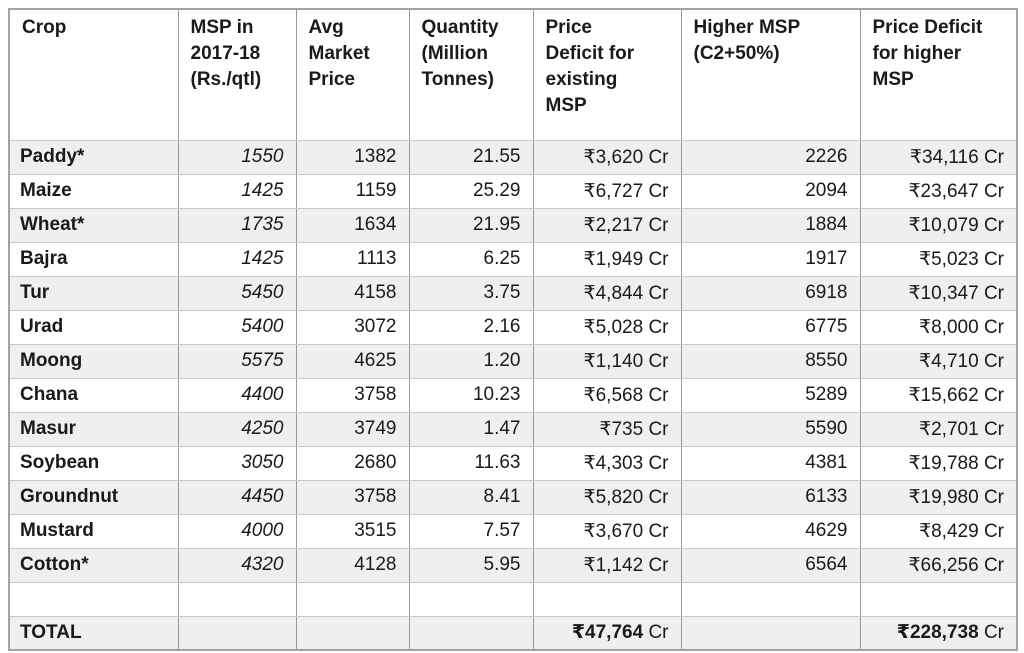 This screenshot has width=1024, height=653. What do you see at coordinates (471, 361) in the screenshot?
I see `cell-quantity: 1.20` at bounding box center [471, 361].